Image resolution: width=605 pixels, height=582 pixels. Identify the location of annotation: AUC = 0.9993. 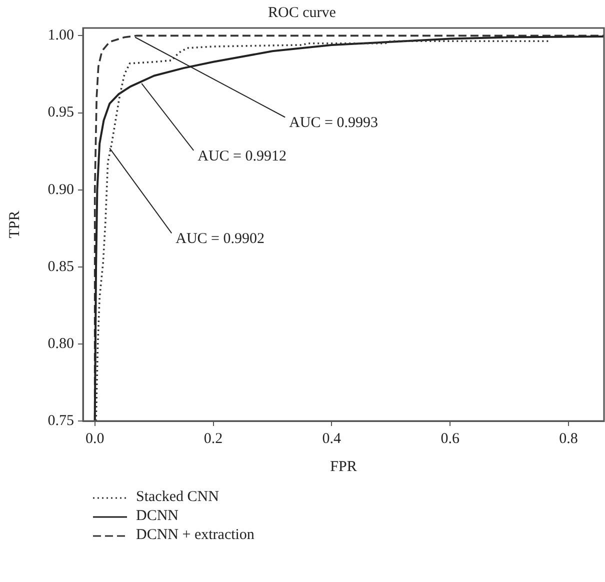
(333, 123).